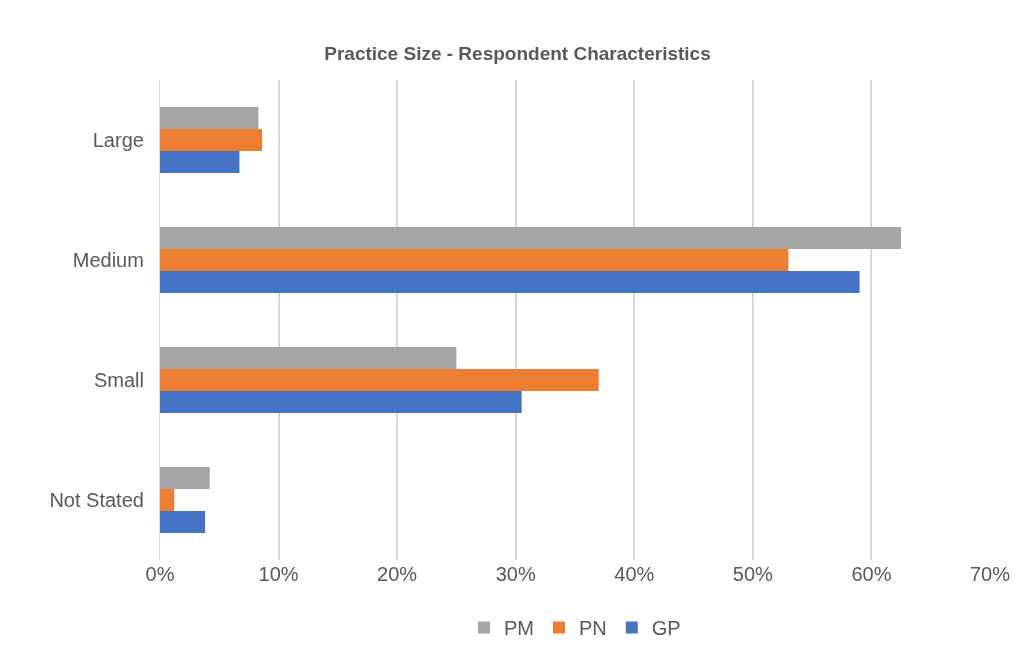 This screenshot has width=1035, height=670. Describe the element at coordinates (666, 628) in the screenshot. I see `legend-label: GP` at that location.